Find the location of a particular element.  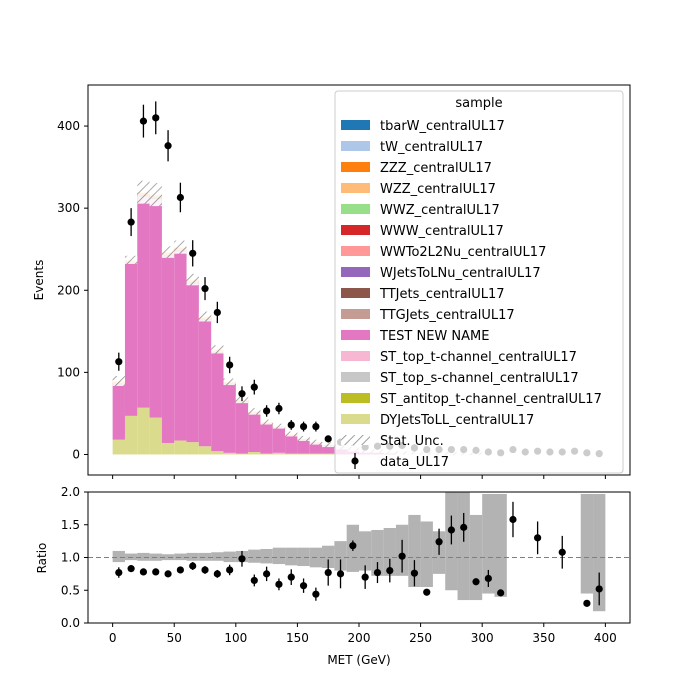

legend-entry-12-swatch is located at coordinates (355, 377).